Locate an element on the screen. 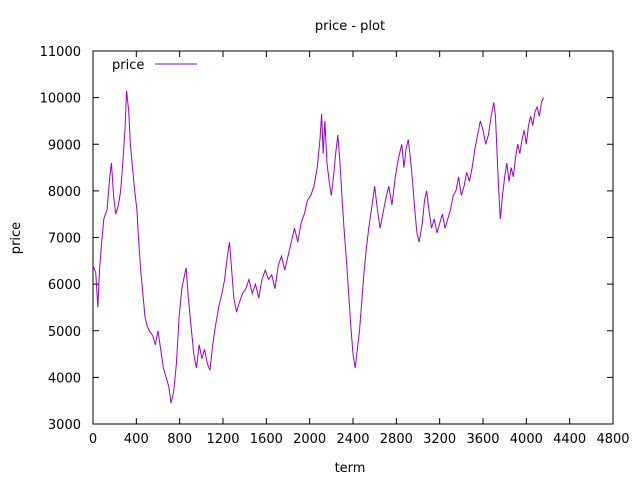 This screenshot has width=640, height=480. y-tick-label: 8000 is located at coordinates (64, 192).